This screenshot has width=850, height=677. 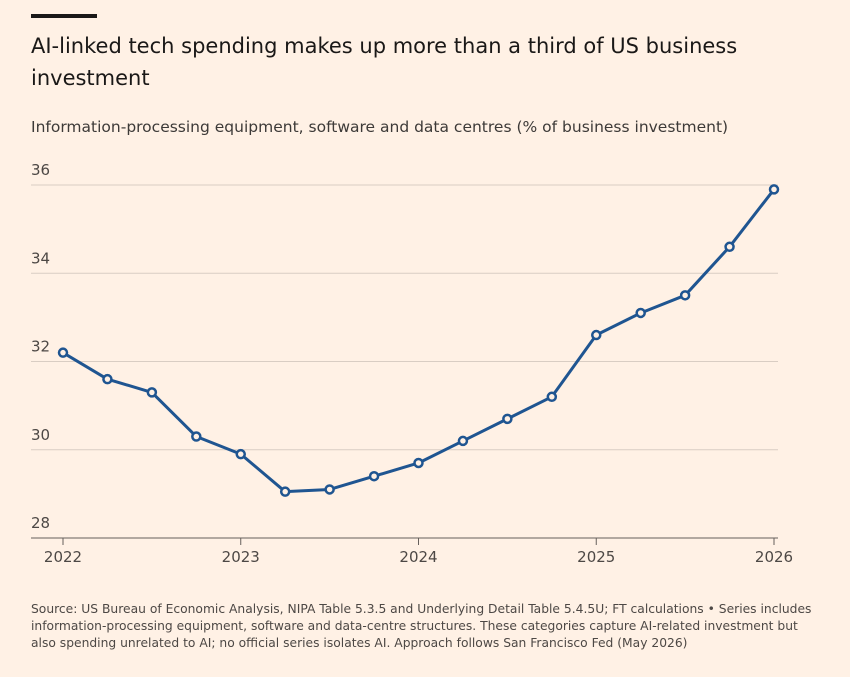 What do you see at coordinates (40, 347) in the screenshot?
I see `y-tick-label: 32` at bounding box center [40, 347].